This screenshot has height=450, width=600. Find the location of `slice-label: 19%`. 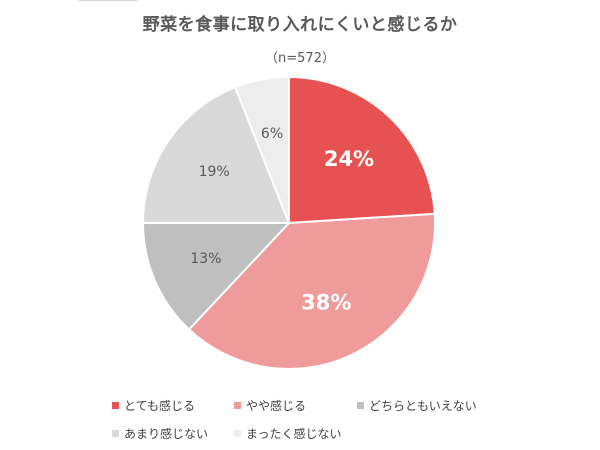

slice-label: 19% is located at coordinates (214, 172).